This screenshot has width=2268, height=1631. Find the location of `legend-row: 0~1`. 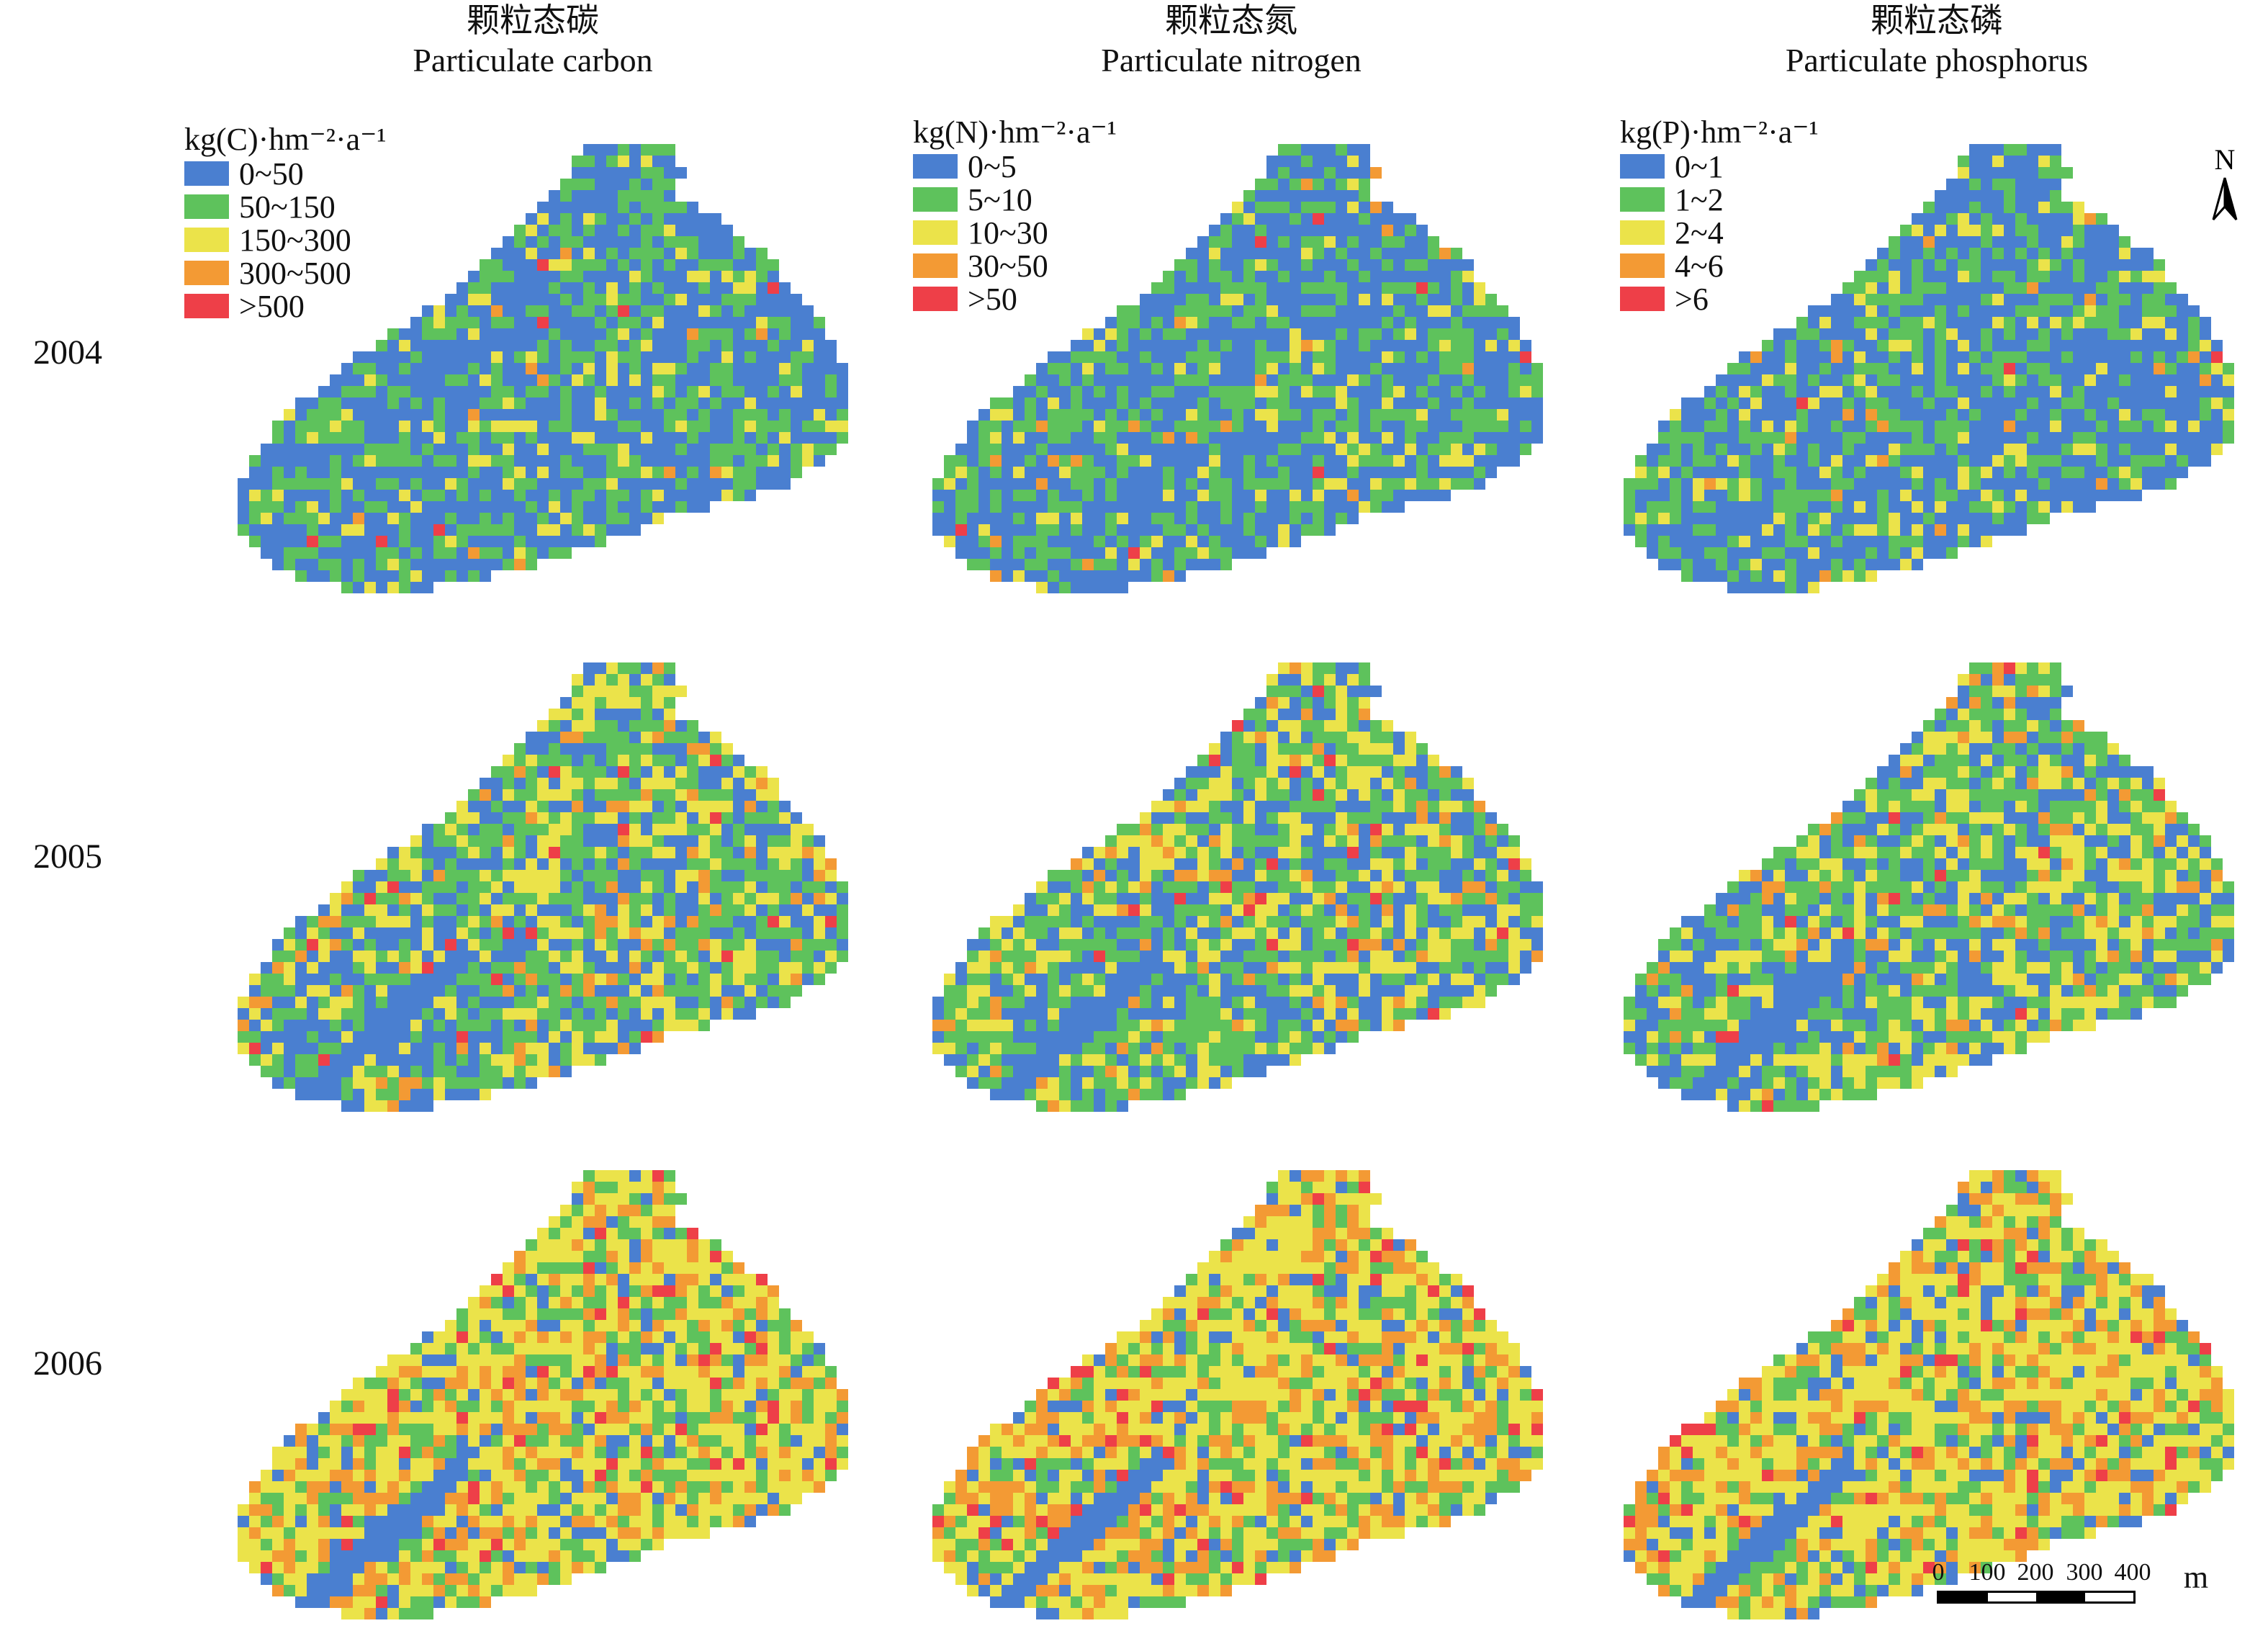

legend-row: 0~1 is located at coordinates (1719, 166).